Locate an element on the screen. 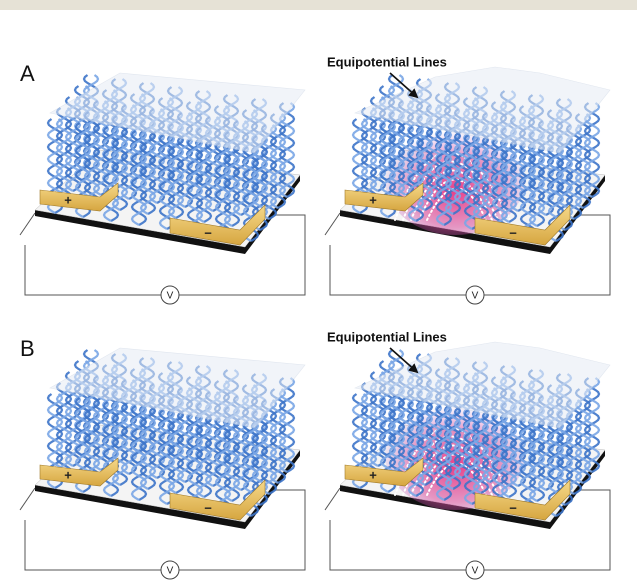 The width and height of the screenshot is (637, 581). panel-label: B is located at coordinates (27, 348).